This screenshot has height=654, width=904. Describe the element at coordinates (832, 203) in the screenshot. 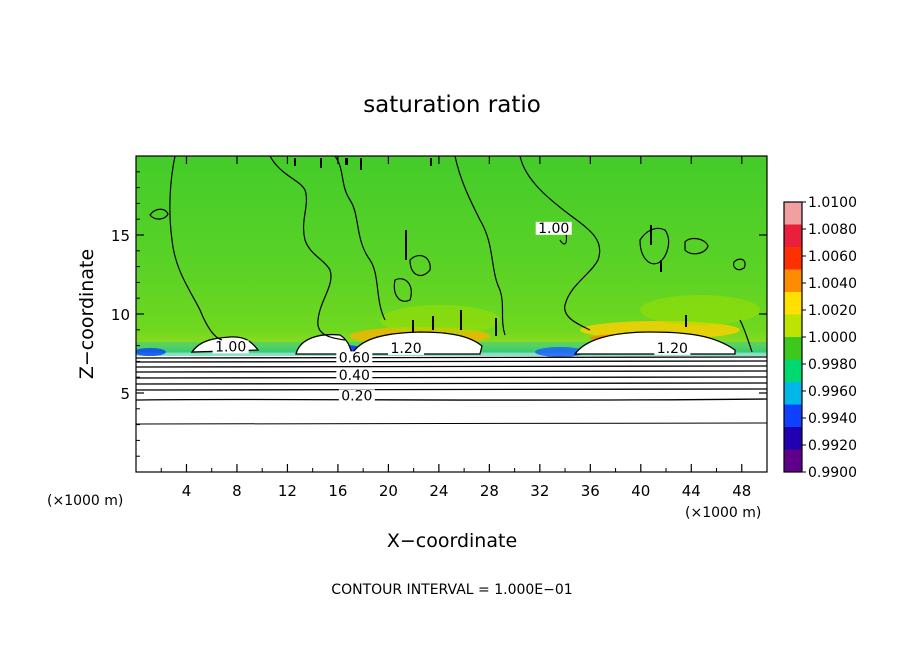

I see `colorbar-tick-label: 1.0100` at that location.